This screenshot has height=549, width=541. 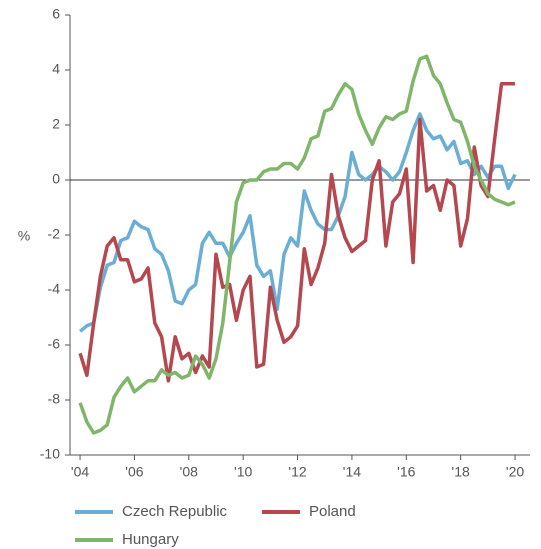 What do you see at coordinates (54, 344) in the screenshot?
I see `y-tick-label: -6` at bounding box center [54, 344].